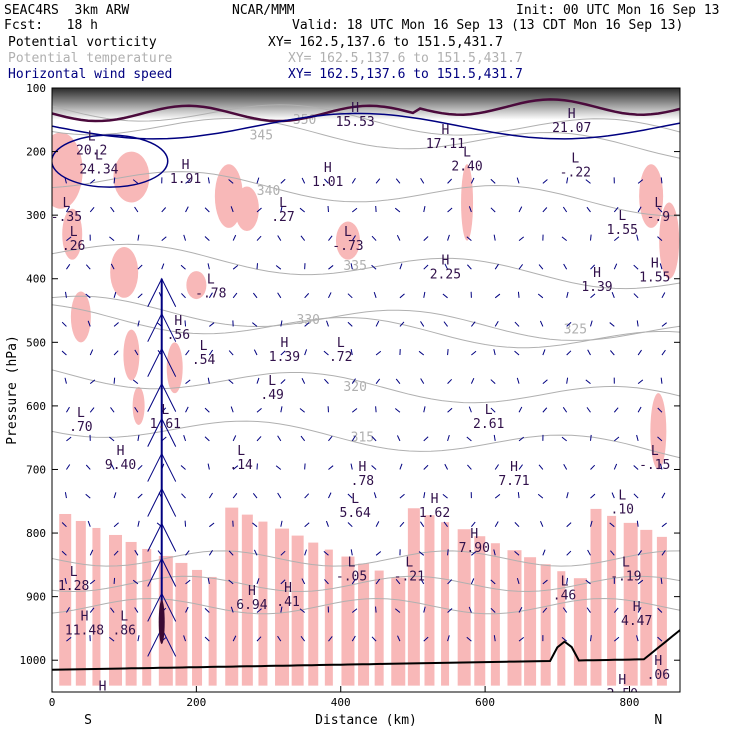  What do you see at coordinates (161, 622) in the screenshot?
I see `wind-jet-base` at bounding box center [161, 622].